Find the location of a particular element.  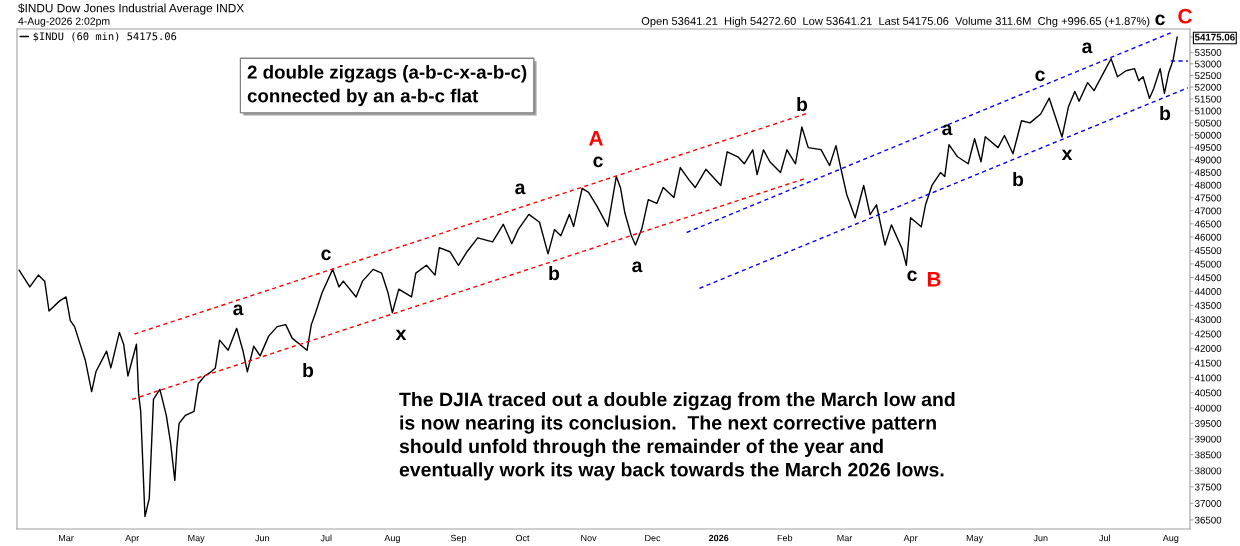

y-tick-label: 47500 is located at coordinates (1208, 198).